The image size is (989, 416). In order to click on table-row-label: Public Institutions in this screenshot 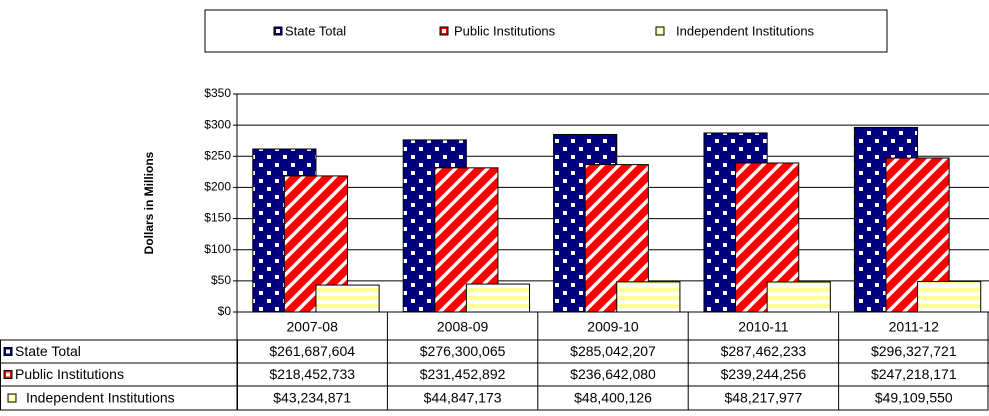, I will do `click(69, 374)`.